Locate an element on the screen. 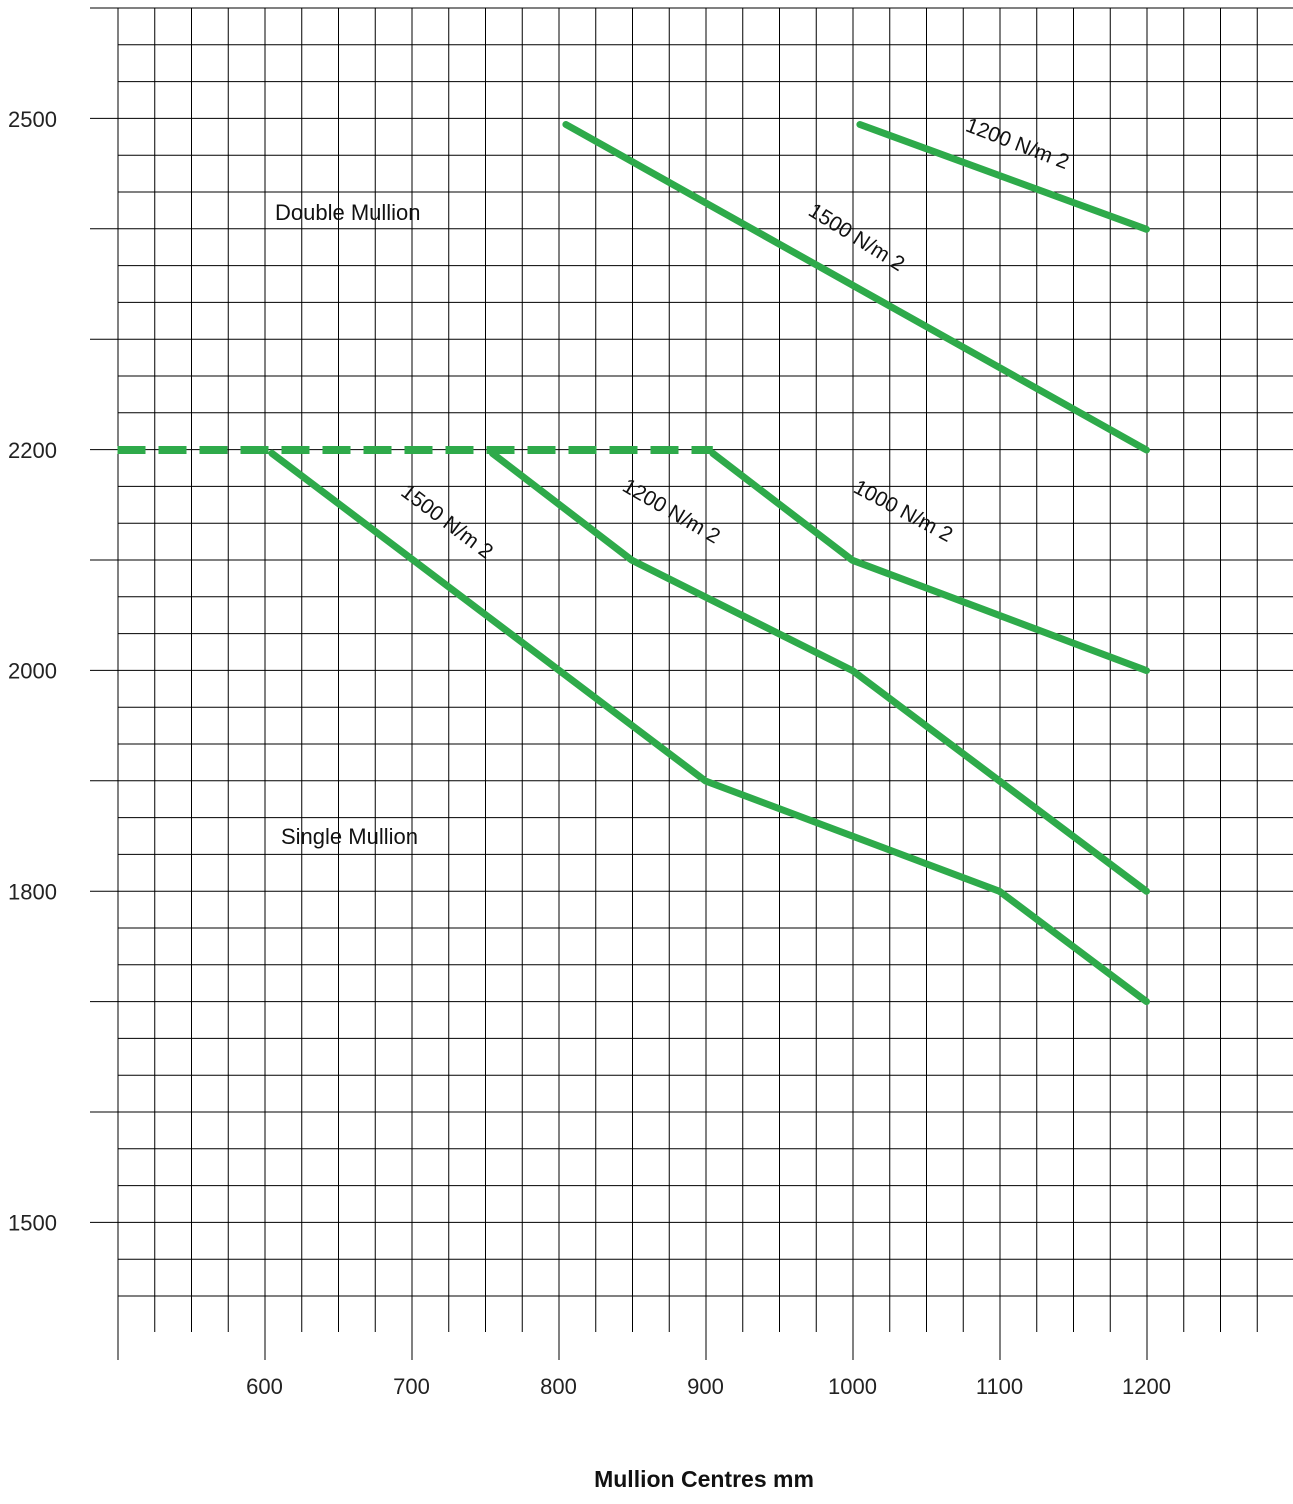 Image resolution: width=1293 pixels, height=1504 pixels. x-tick-label: 900 is located at coordinates (705, 1386).